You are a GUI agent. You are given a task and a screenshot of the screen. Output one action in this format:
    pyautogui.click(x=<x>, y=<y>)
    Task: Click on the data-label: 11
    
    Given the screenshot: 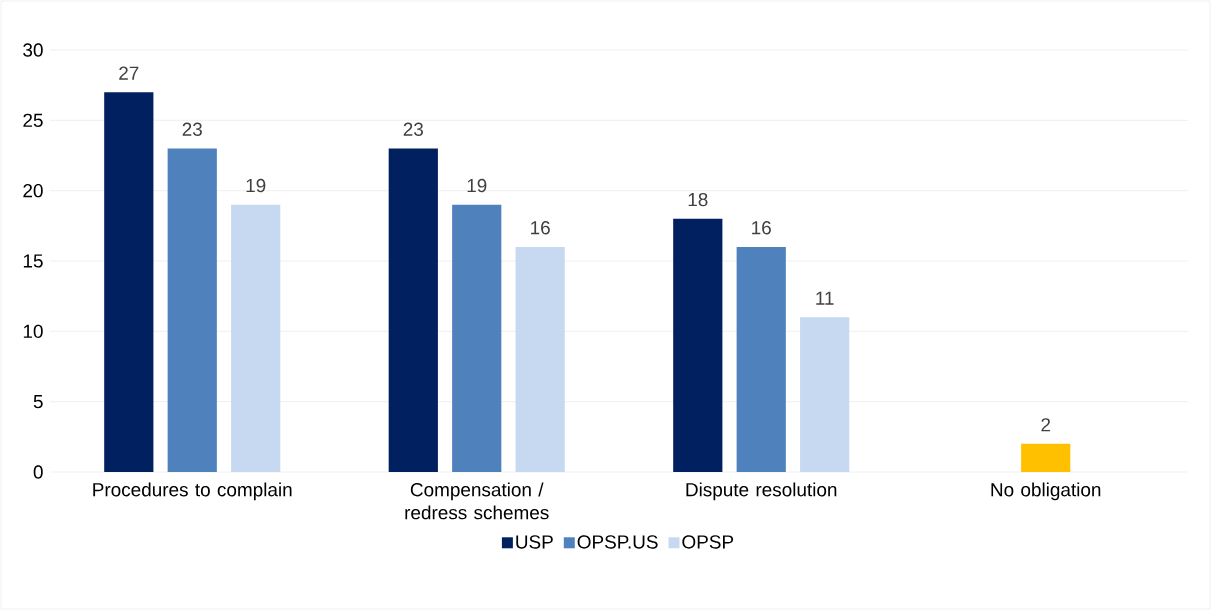 What is the action you would take?
    pyautogui.click(x=825, y=298)
    